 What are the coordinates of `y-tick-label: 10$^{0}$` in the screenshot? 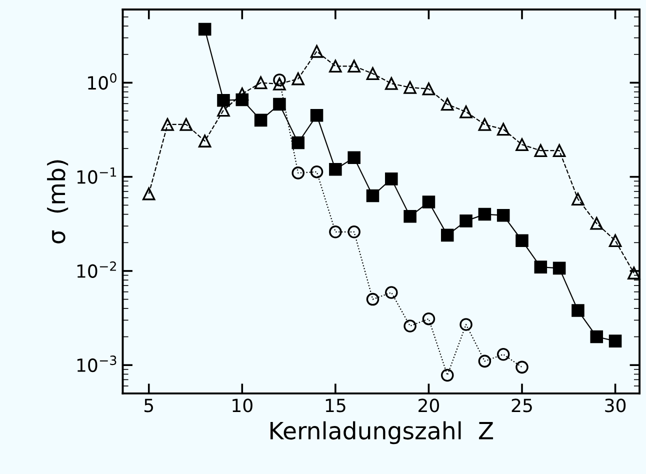 It's located at (102, 81).